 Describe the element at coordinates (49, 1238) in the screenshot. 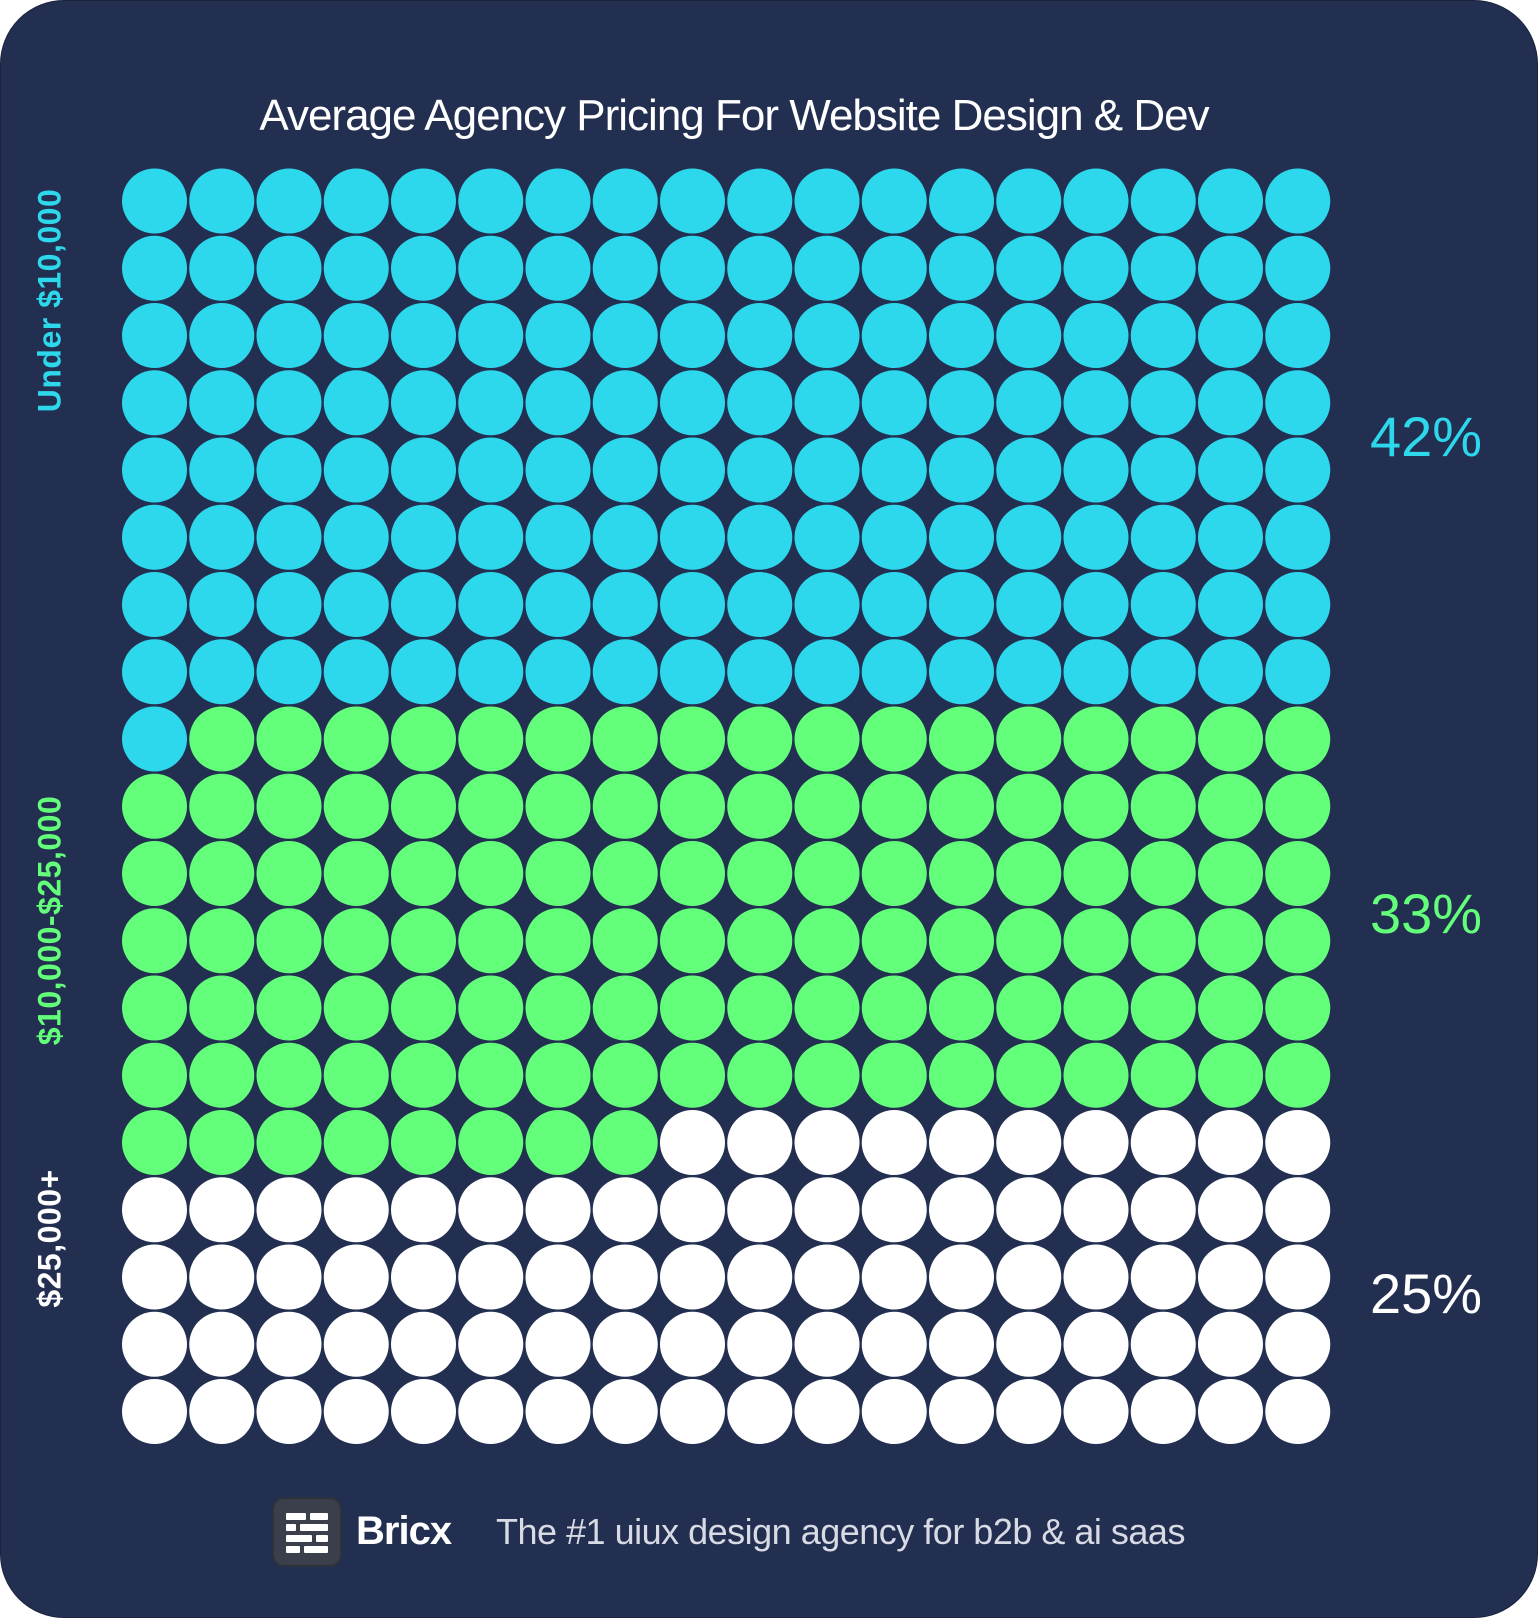

I see `category-label-25000-plus: $25,000+` at that location.